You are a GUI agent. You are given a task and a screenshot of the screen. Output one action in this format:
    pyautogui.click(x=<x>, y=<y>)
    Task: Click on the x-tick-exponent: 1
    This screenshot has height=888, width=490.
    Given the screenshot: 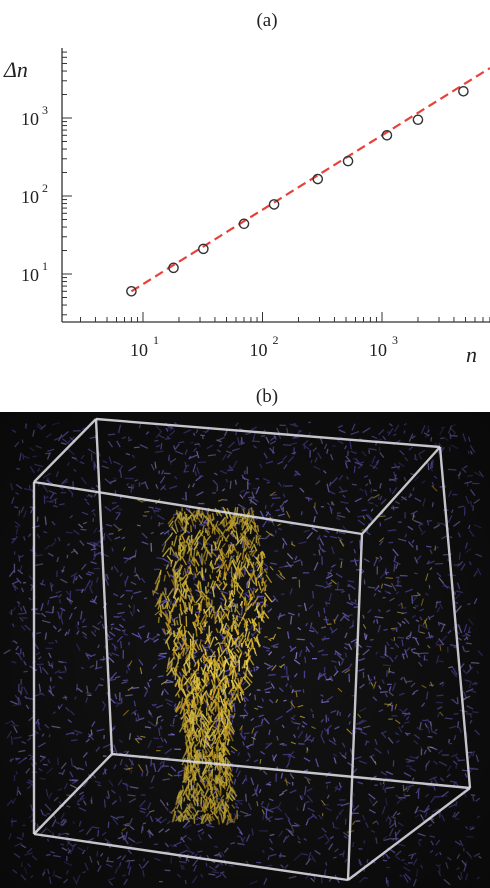 What is the action you would take?
    pyautogui.click(x=156, y=340)
    